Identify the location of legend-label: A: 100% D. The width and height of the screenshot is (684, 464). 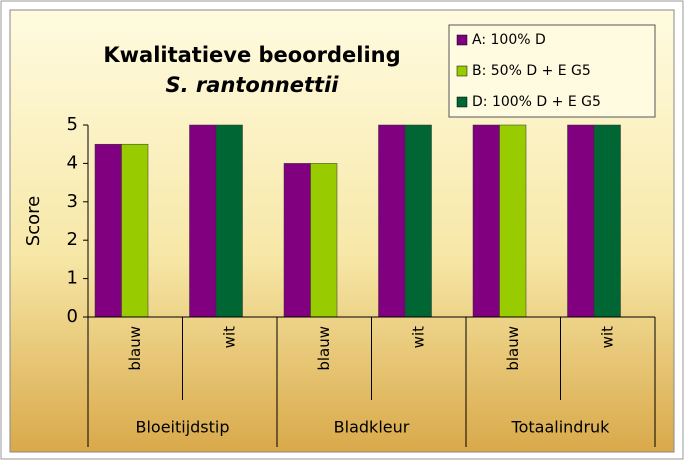
(509, 40).